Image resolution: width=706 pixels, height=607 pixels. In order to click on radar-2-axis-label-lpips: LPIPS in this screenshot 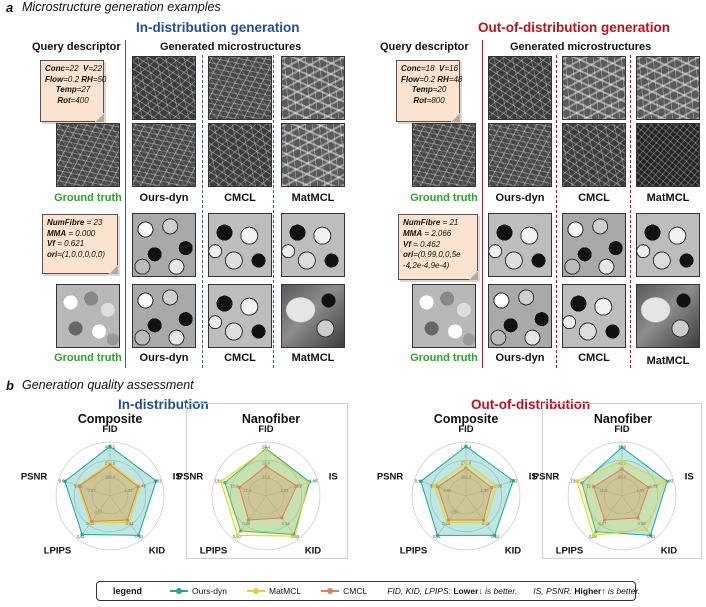, I will do `click(413, 550)`.